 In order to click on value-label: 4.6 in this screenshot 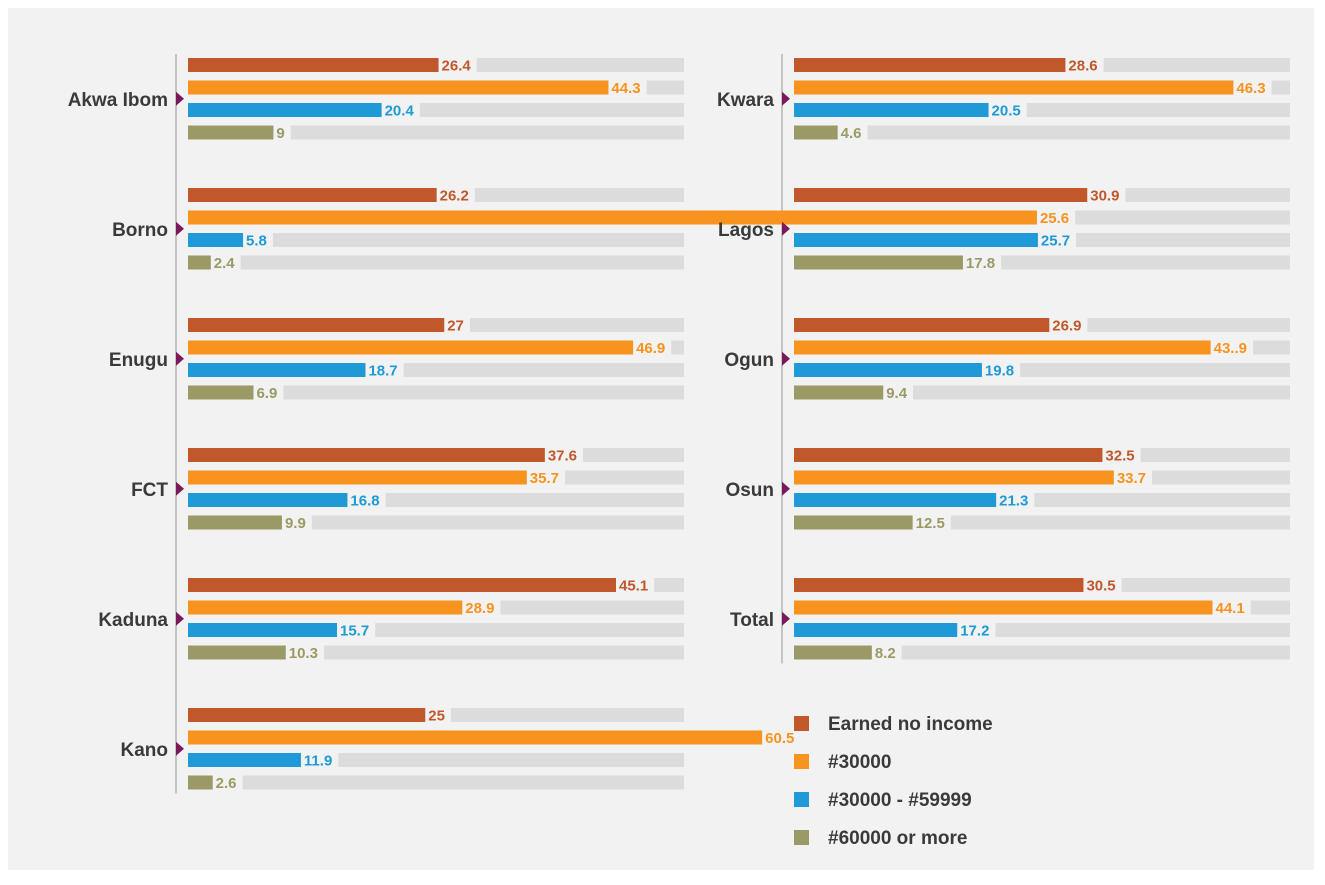, I will do `click(851, 133)`.